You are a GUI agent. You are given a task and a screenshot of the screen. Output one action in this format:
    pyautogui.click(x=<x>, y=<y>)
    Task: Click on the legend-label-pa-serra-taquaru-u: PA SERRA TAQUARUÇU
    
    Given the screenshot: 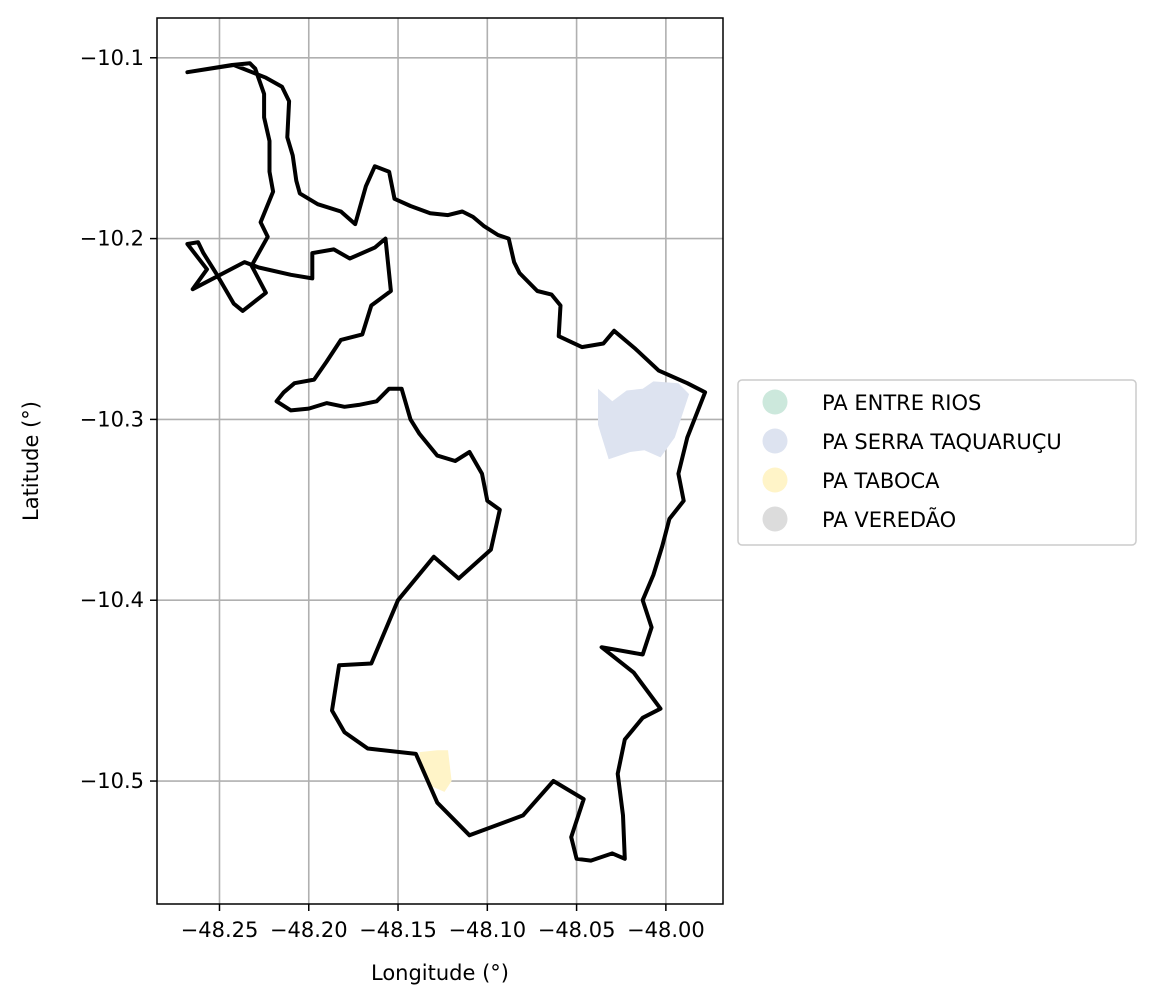 What is the action you would take?
    pyautogui.click(x=942, y=442)
    